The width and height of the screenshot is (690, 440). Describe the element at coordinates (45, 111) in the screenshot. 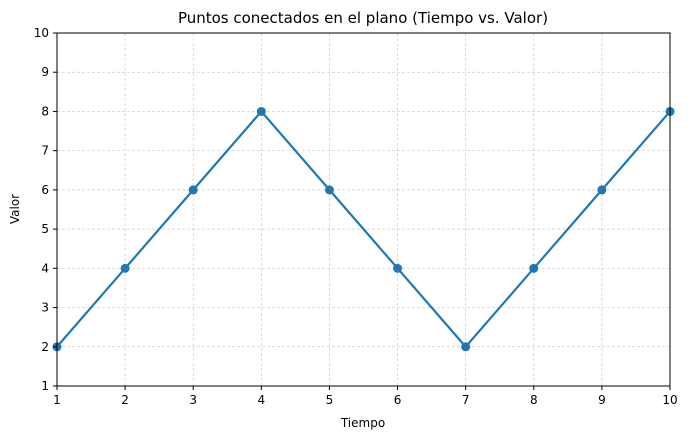

I see `y-tick-label: 8` at that location.